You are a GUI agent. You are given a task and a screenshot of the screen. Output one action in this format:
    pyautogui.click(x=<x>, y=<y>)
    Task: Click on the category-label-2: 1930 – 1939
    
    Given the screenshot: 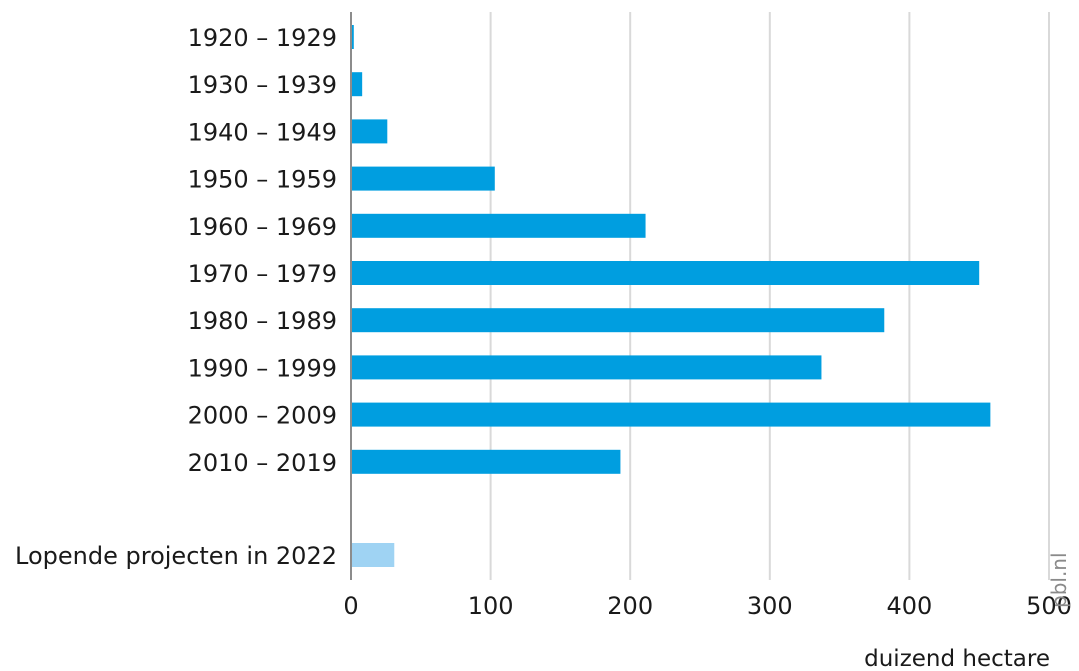 What is the action you would take?
    pyautogui.click(x=262, y=85)
    